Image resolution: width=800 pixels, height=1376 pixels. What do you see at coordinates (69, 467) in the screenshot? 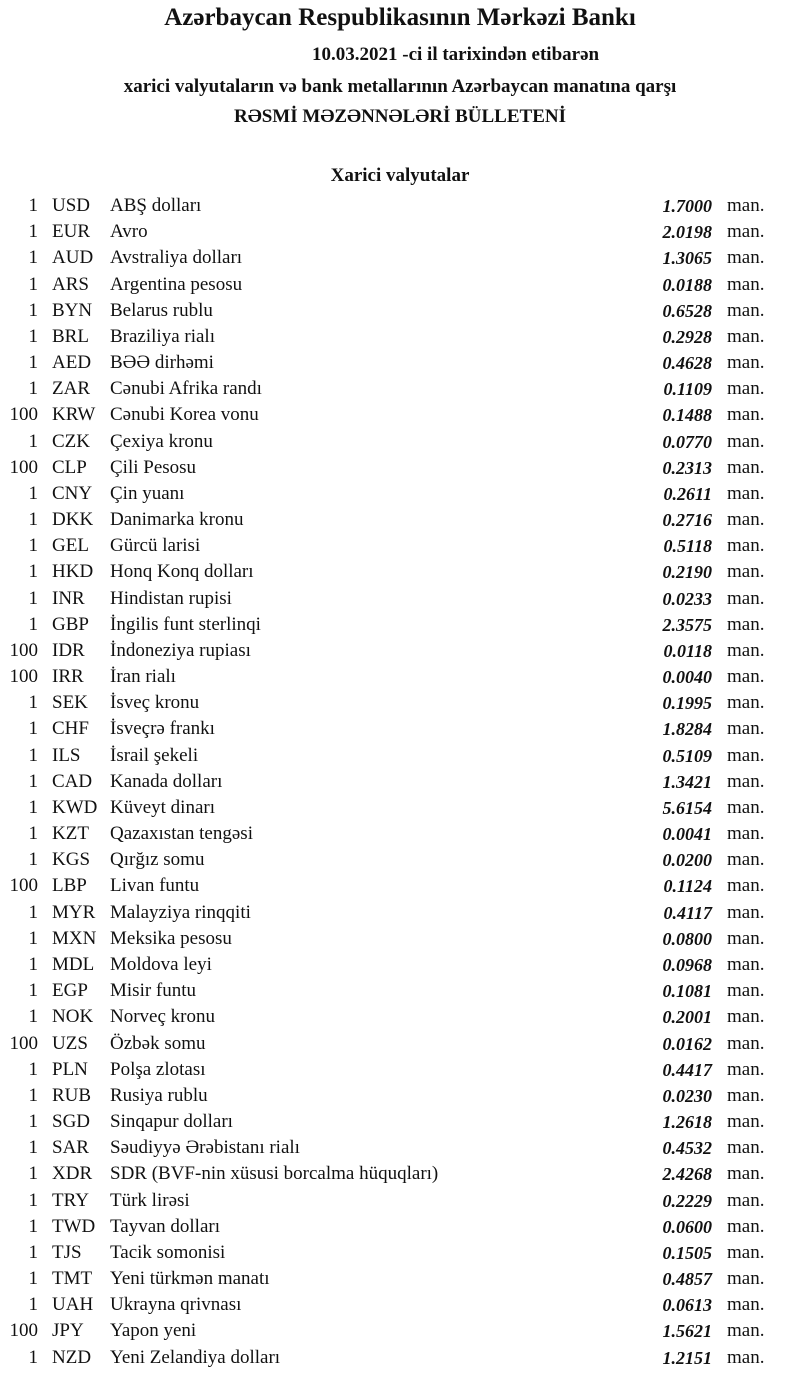
I see `currency-code: CLP` at bounding box center [69, 467].